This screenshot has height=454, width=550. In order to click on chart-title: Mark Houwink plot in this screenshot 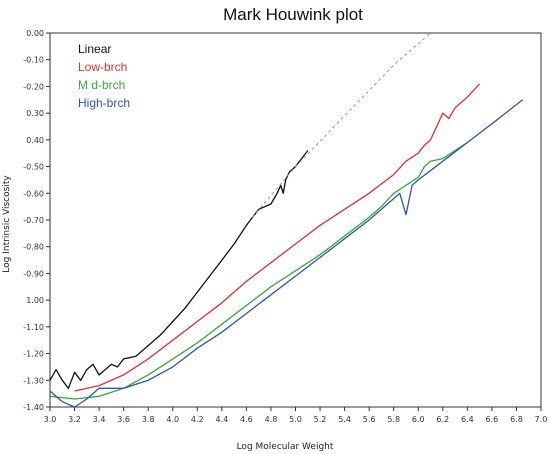, I will do `click(293, 14)`.